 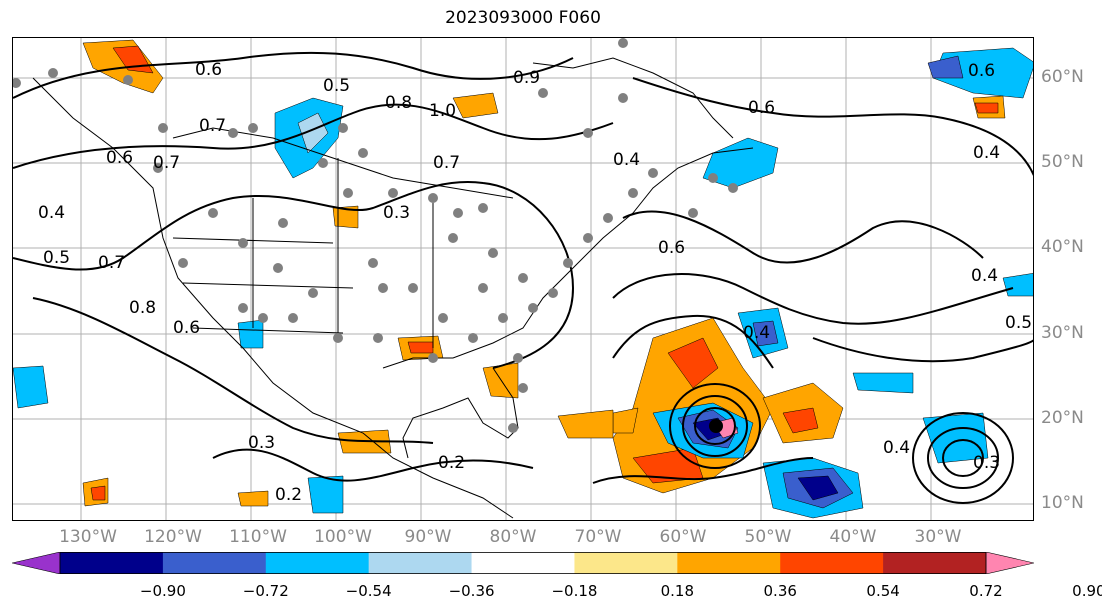 What do you see at coordinates (368, 591) in the screenshot?
I see `colorbar-tick-label: −0.54` at bounding box center [368, 591].